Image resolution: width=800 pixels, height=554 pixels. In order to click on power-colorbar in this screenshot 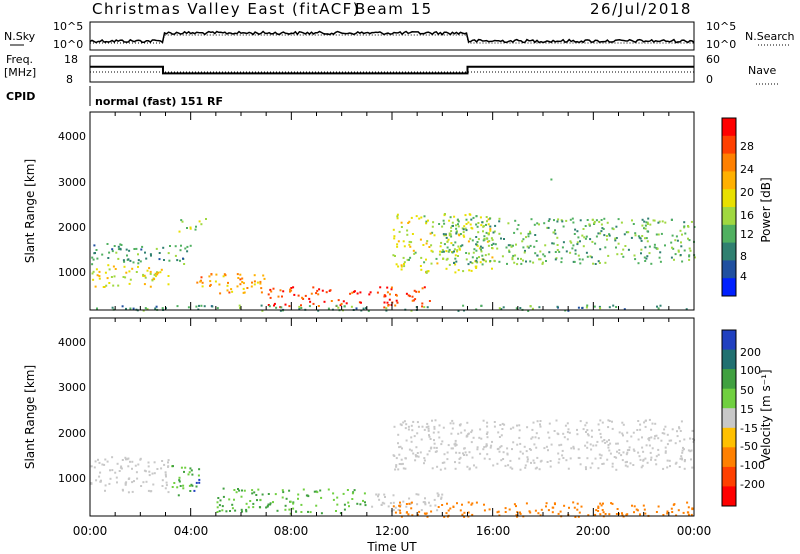, I will do `click(729, 207)`.